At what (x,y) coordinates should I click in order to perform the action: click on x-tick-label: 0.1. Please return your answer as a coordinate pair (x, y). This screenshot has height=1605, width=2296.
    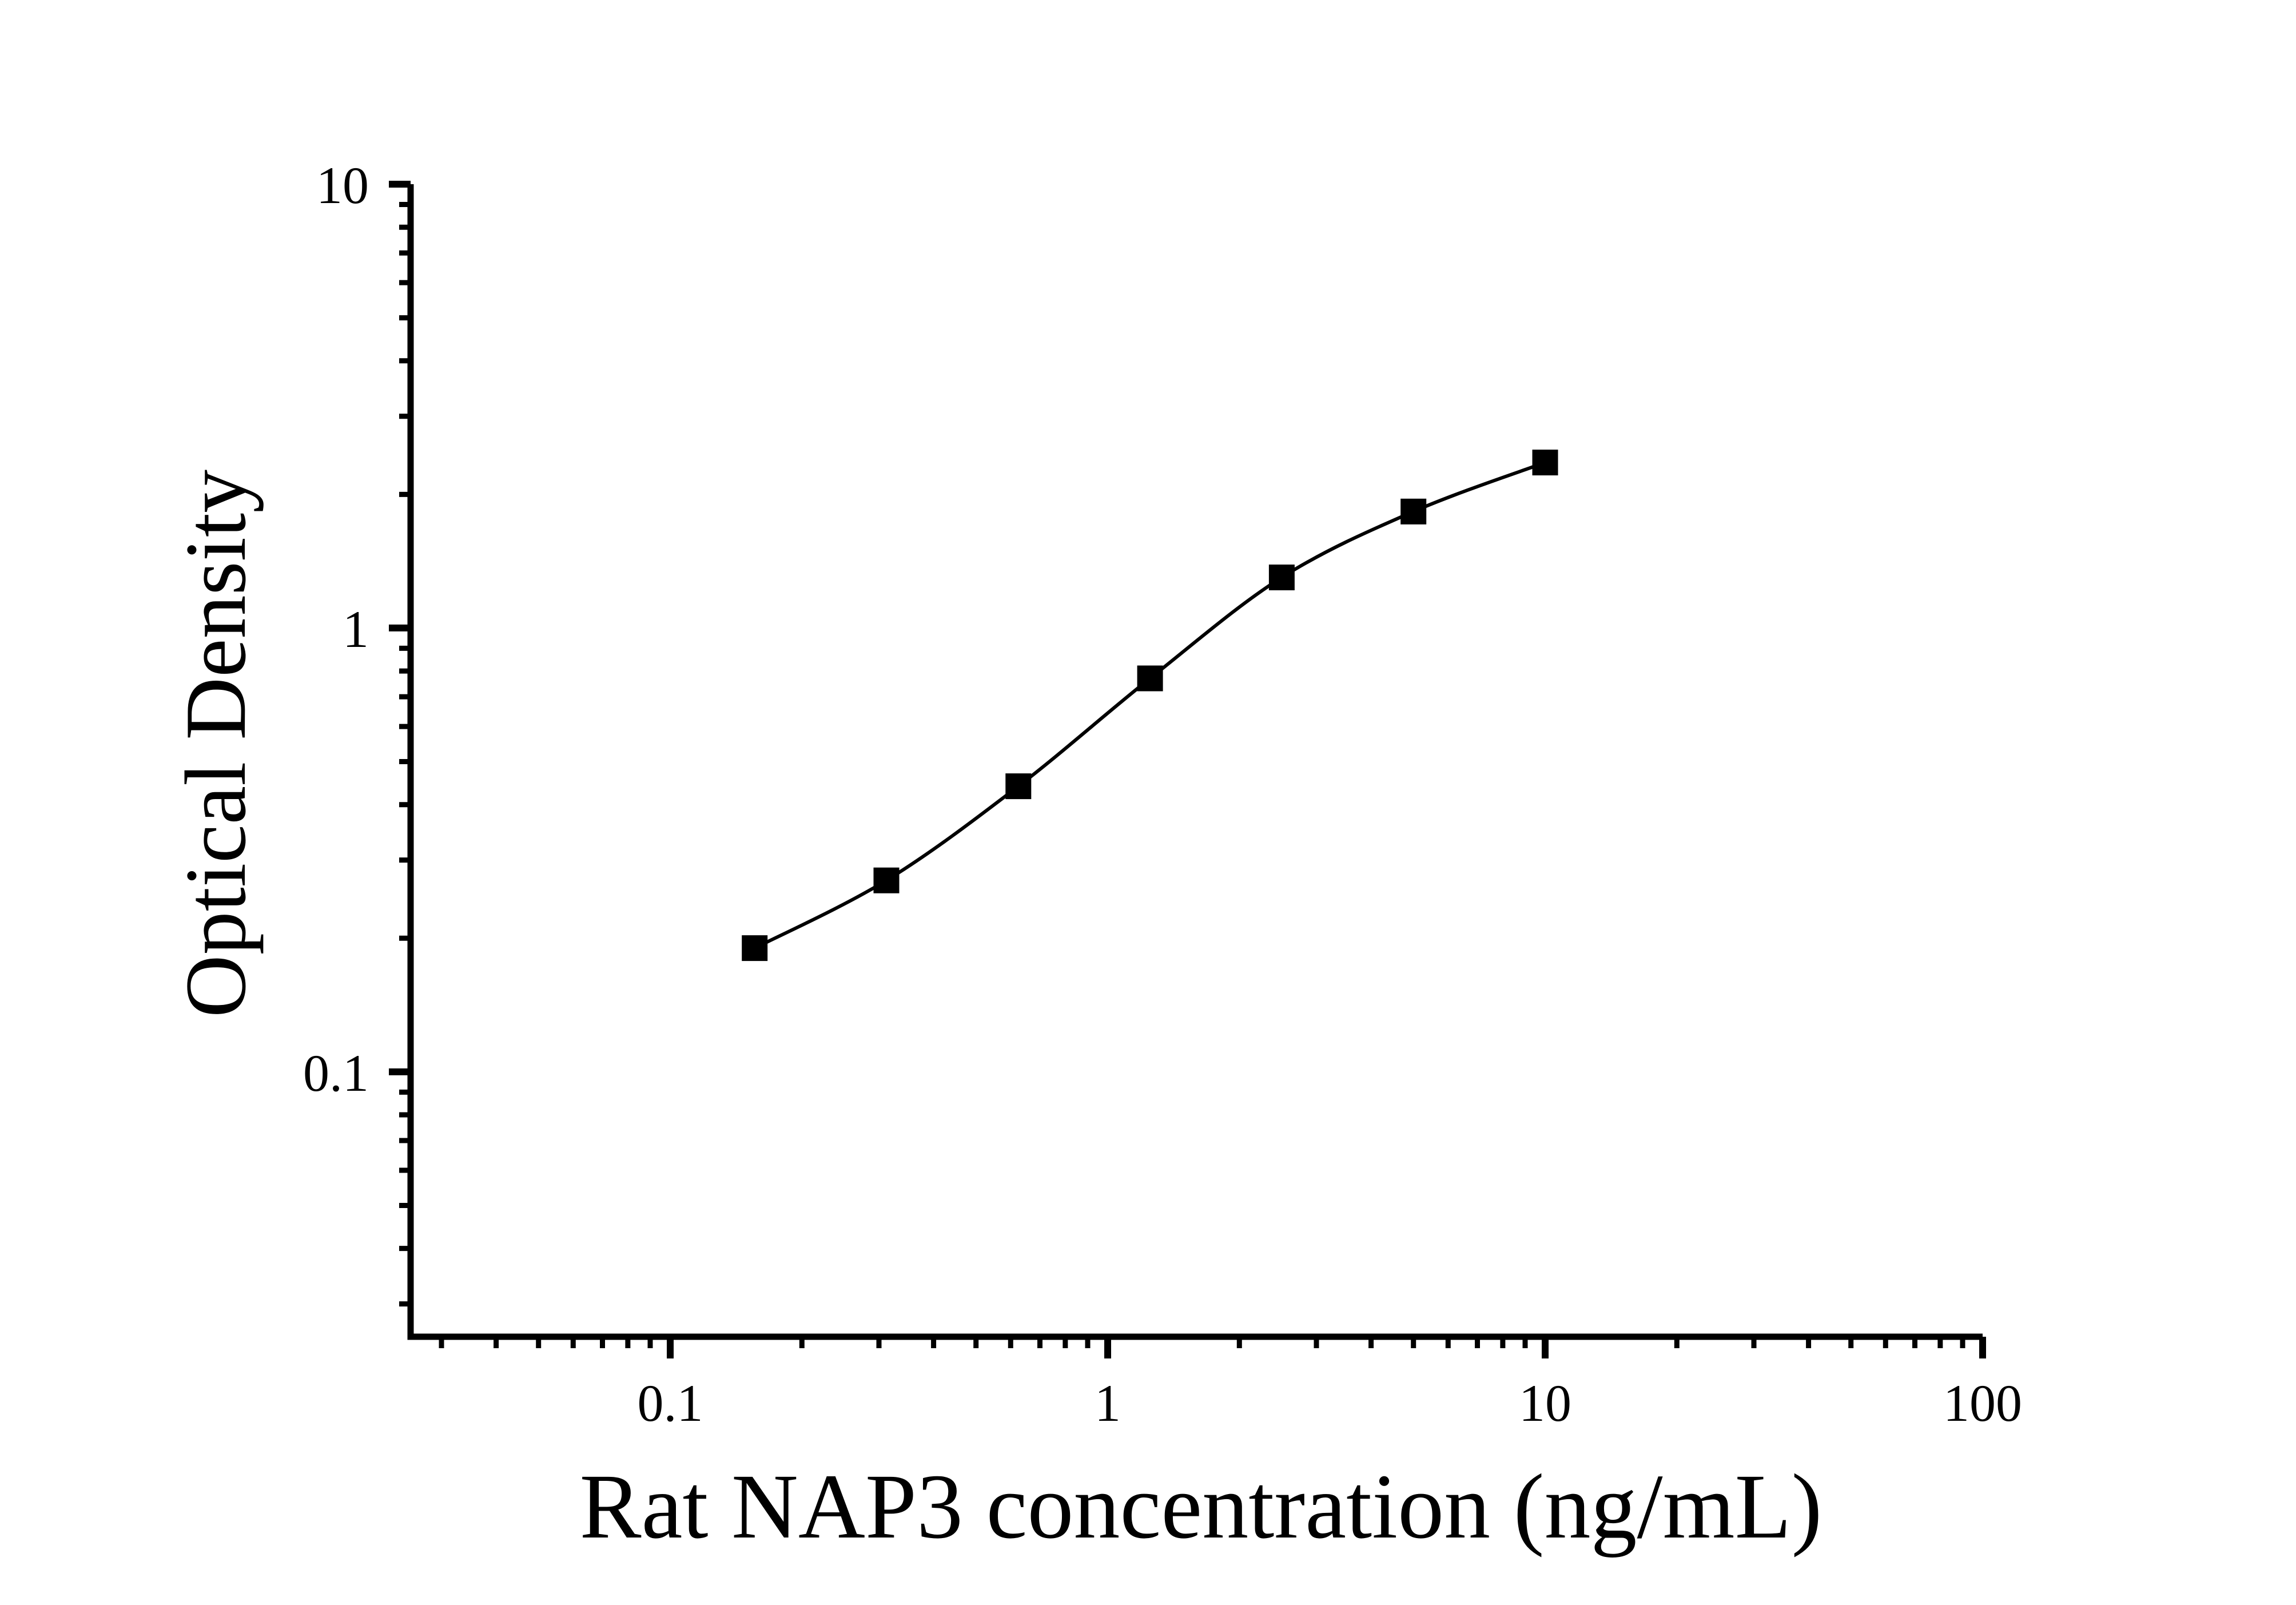
    Looking at the image, I should click on (670, 1403).